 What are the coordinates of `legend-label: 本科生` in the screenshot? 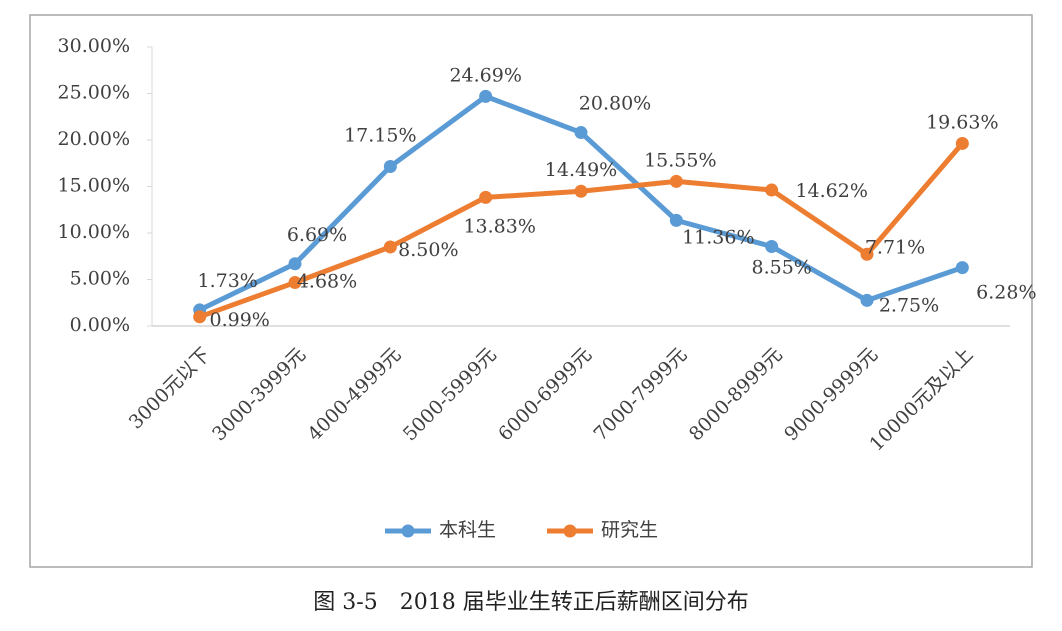 It's located at (467, 530).